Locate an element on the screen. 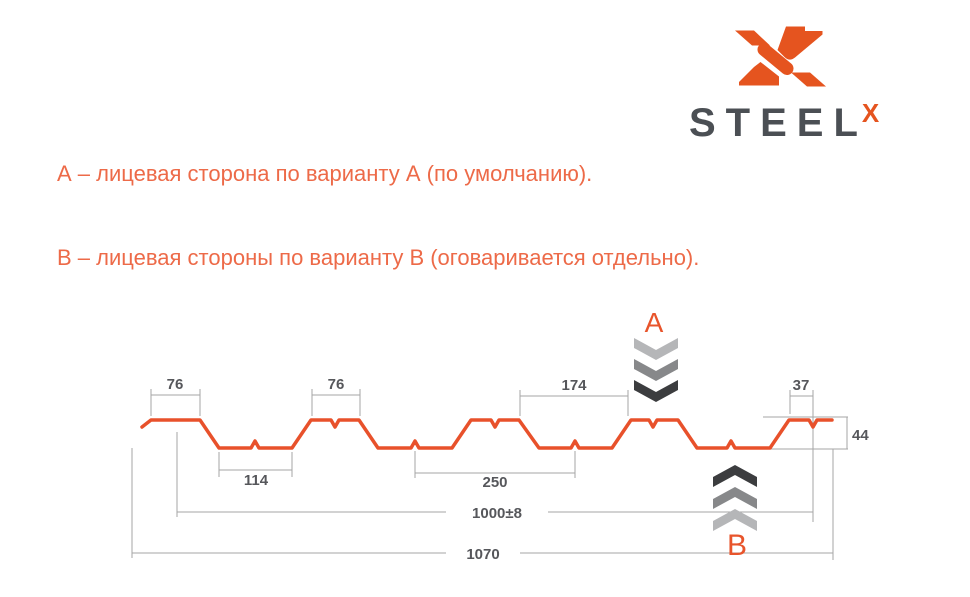 The width and height of the screenshot is (970, 597). brand-name: STEELX is located at coordinates (784, 122).